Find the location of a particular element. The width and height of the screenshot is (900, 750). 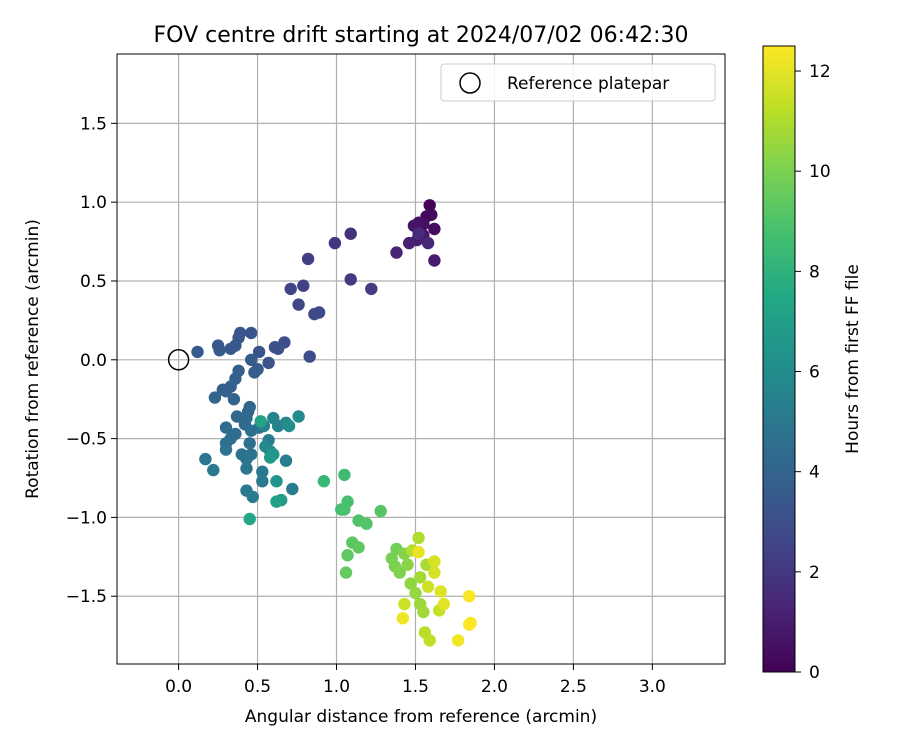

y-tick-label: −1.0 is located at coordinates (86, 518).